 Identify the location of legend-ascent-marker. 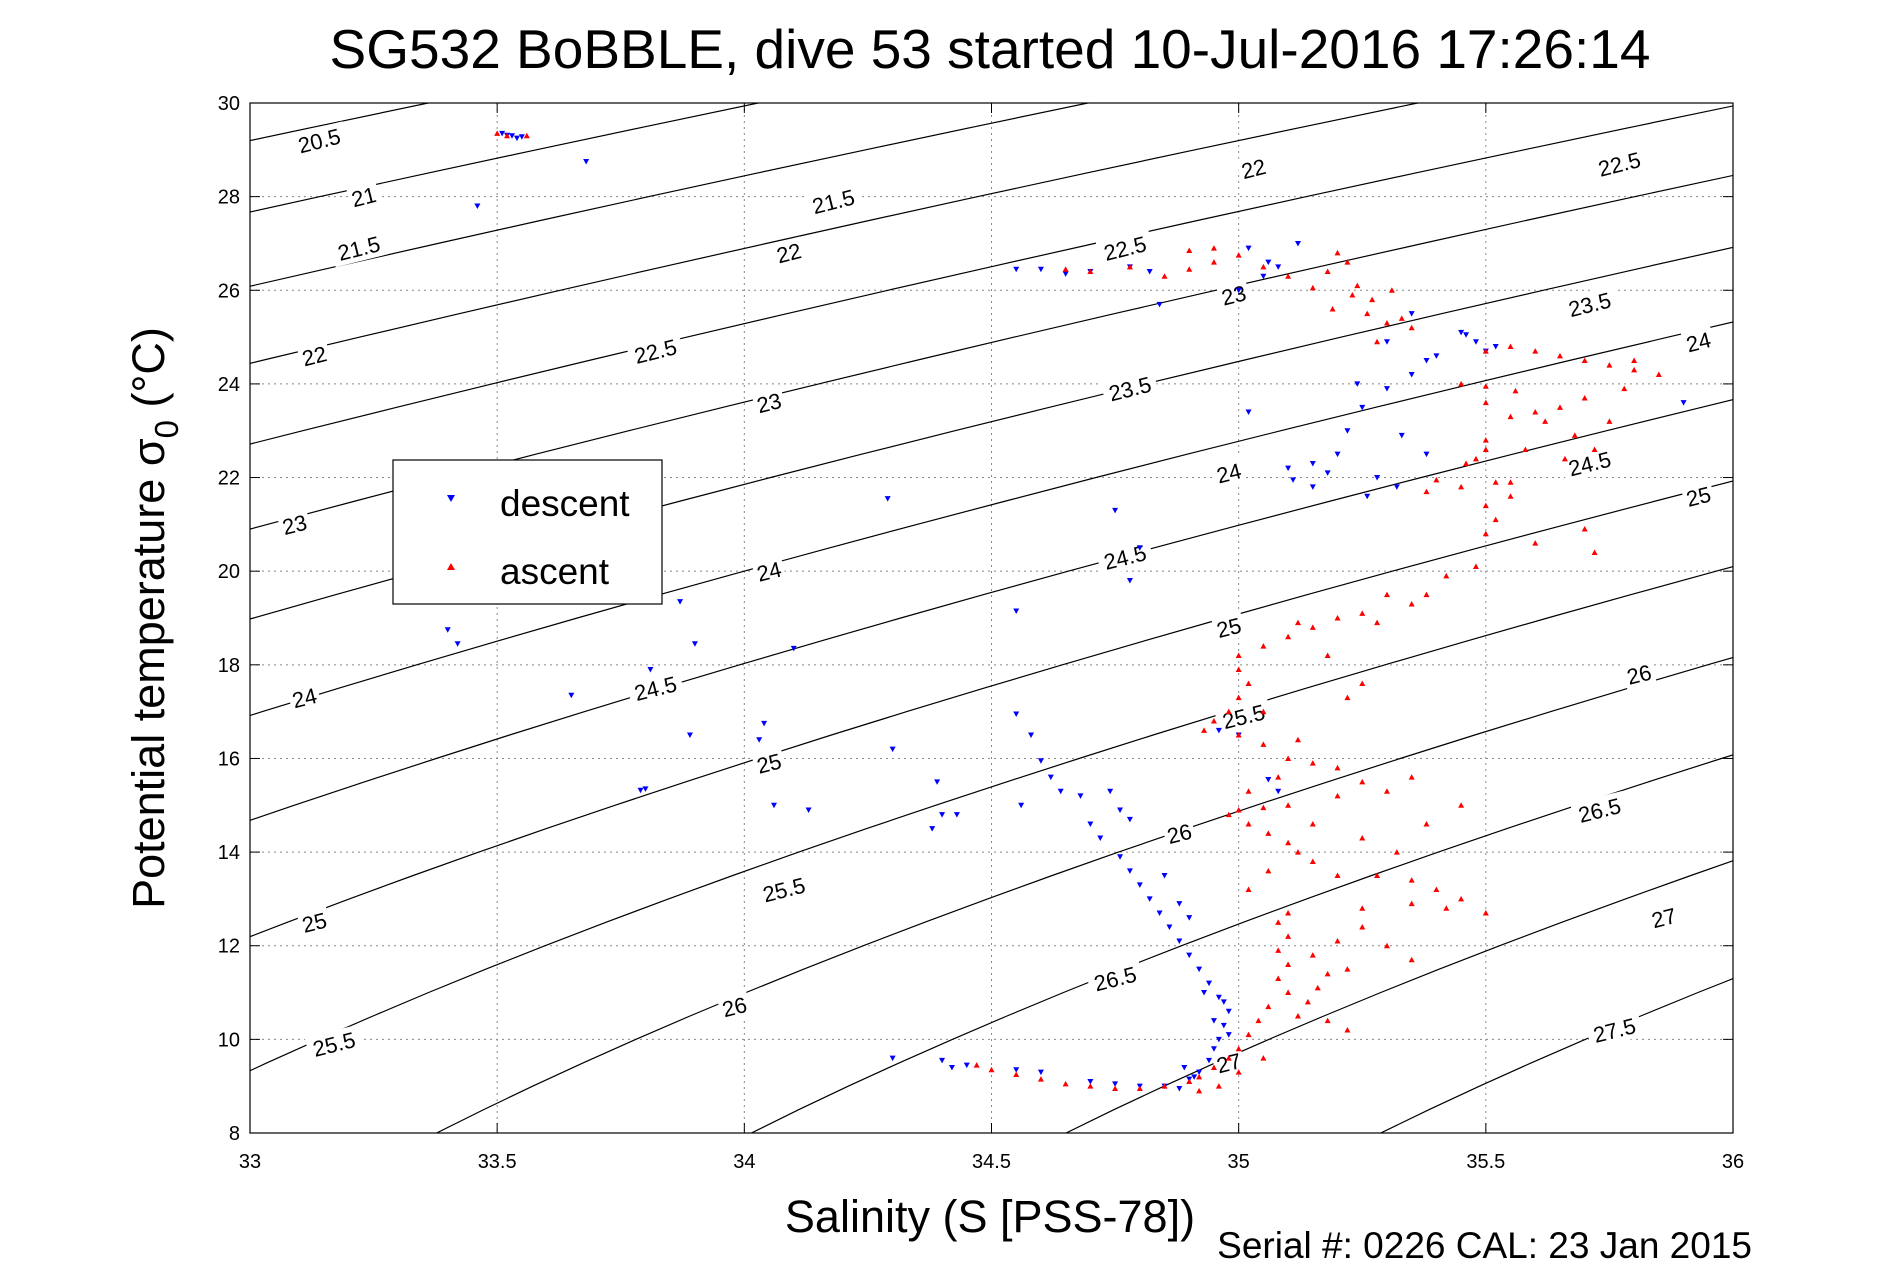
(451, 566).